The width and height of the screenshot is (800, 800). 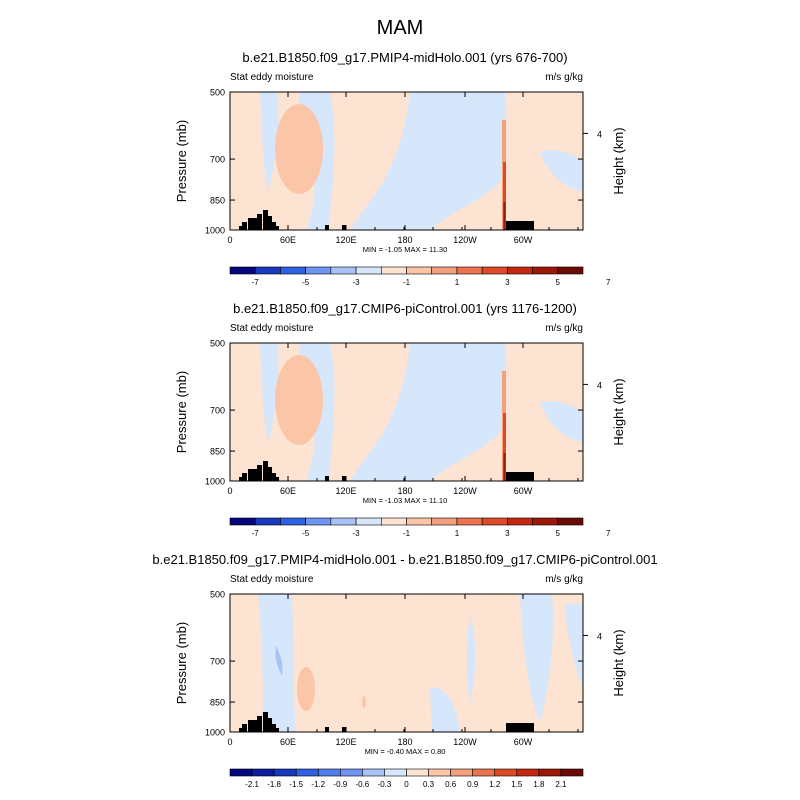 What do you see at coordinates (215, 733) in the screenshot?
I see `y-tick-label: 1000` at bounding box center [215, 733].